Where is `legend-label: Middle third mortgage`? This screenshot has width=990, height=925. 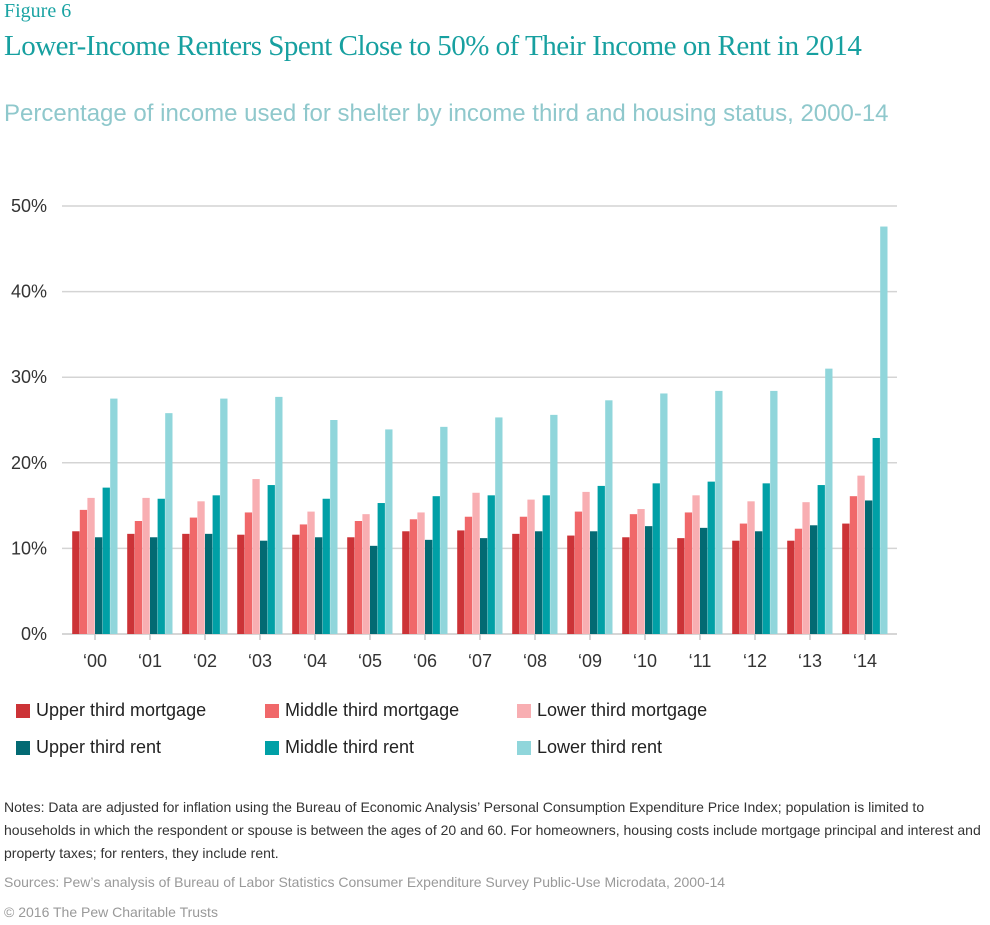
legend-label: Middle third mortgage is located at coordinates (372, 710).